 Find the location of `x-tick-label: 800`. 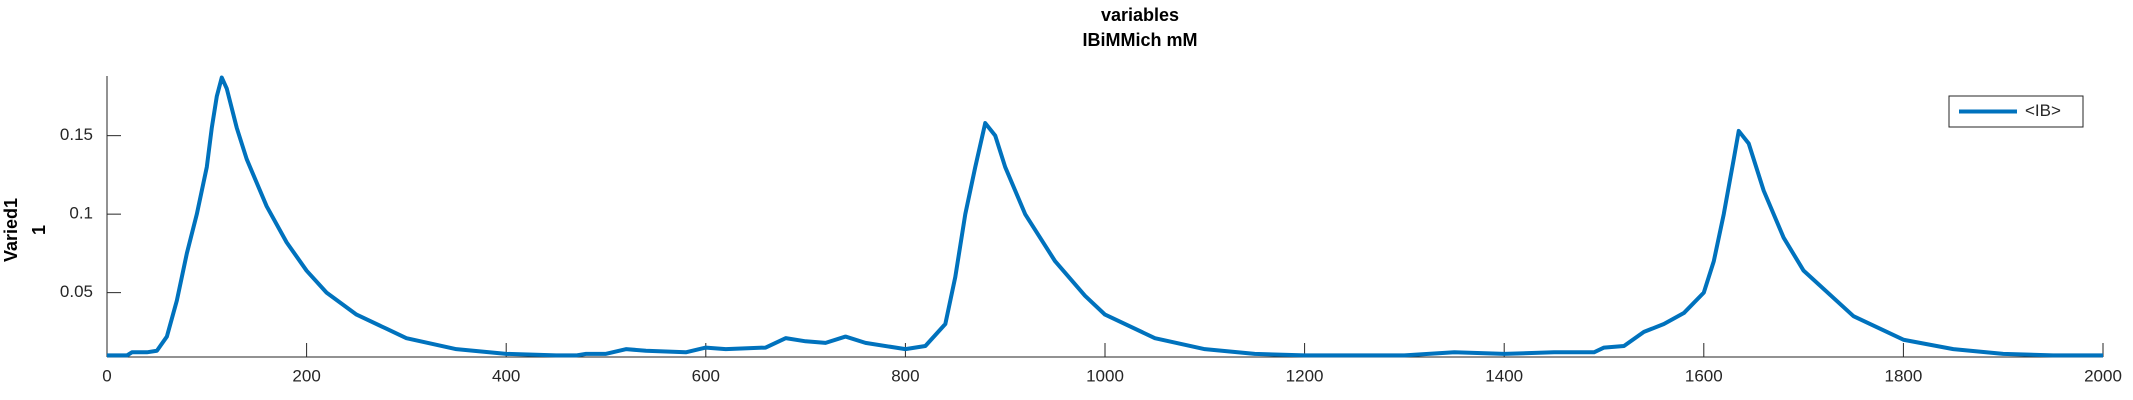

x-tick-label: 800 is located at coordinates (905, 375).